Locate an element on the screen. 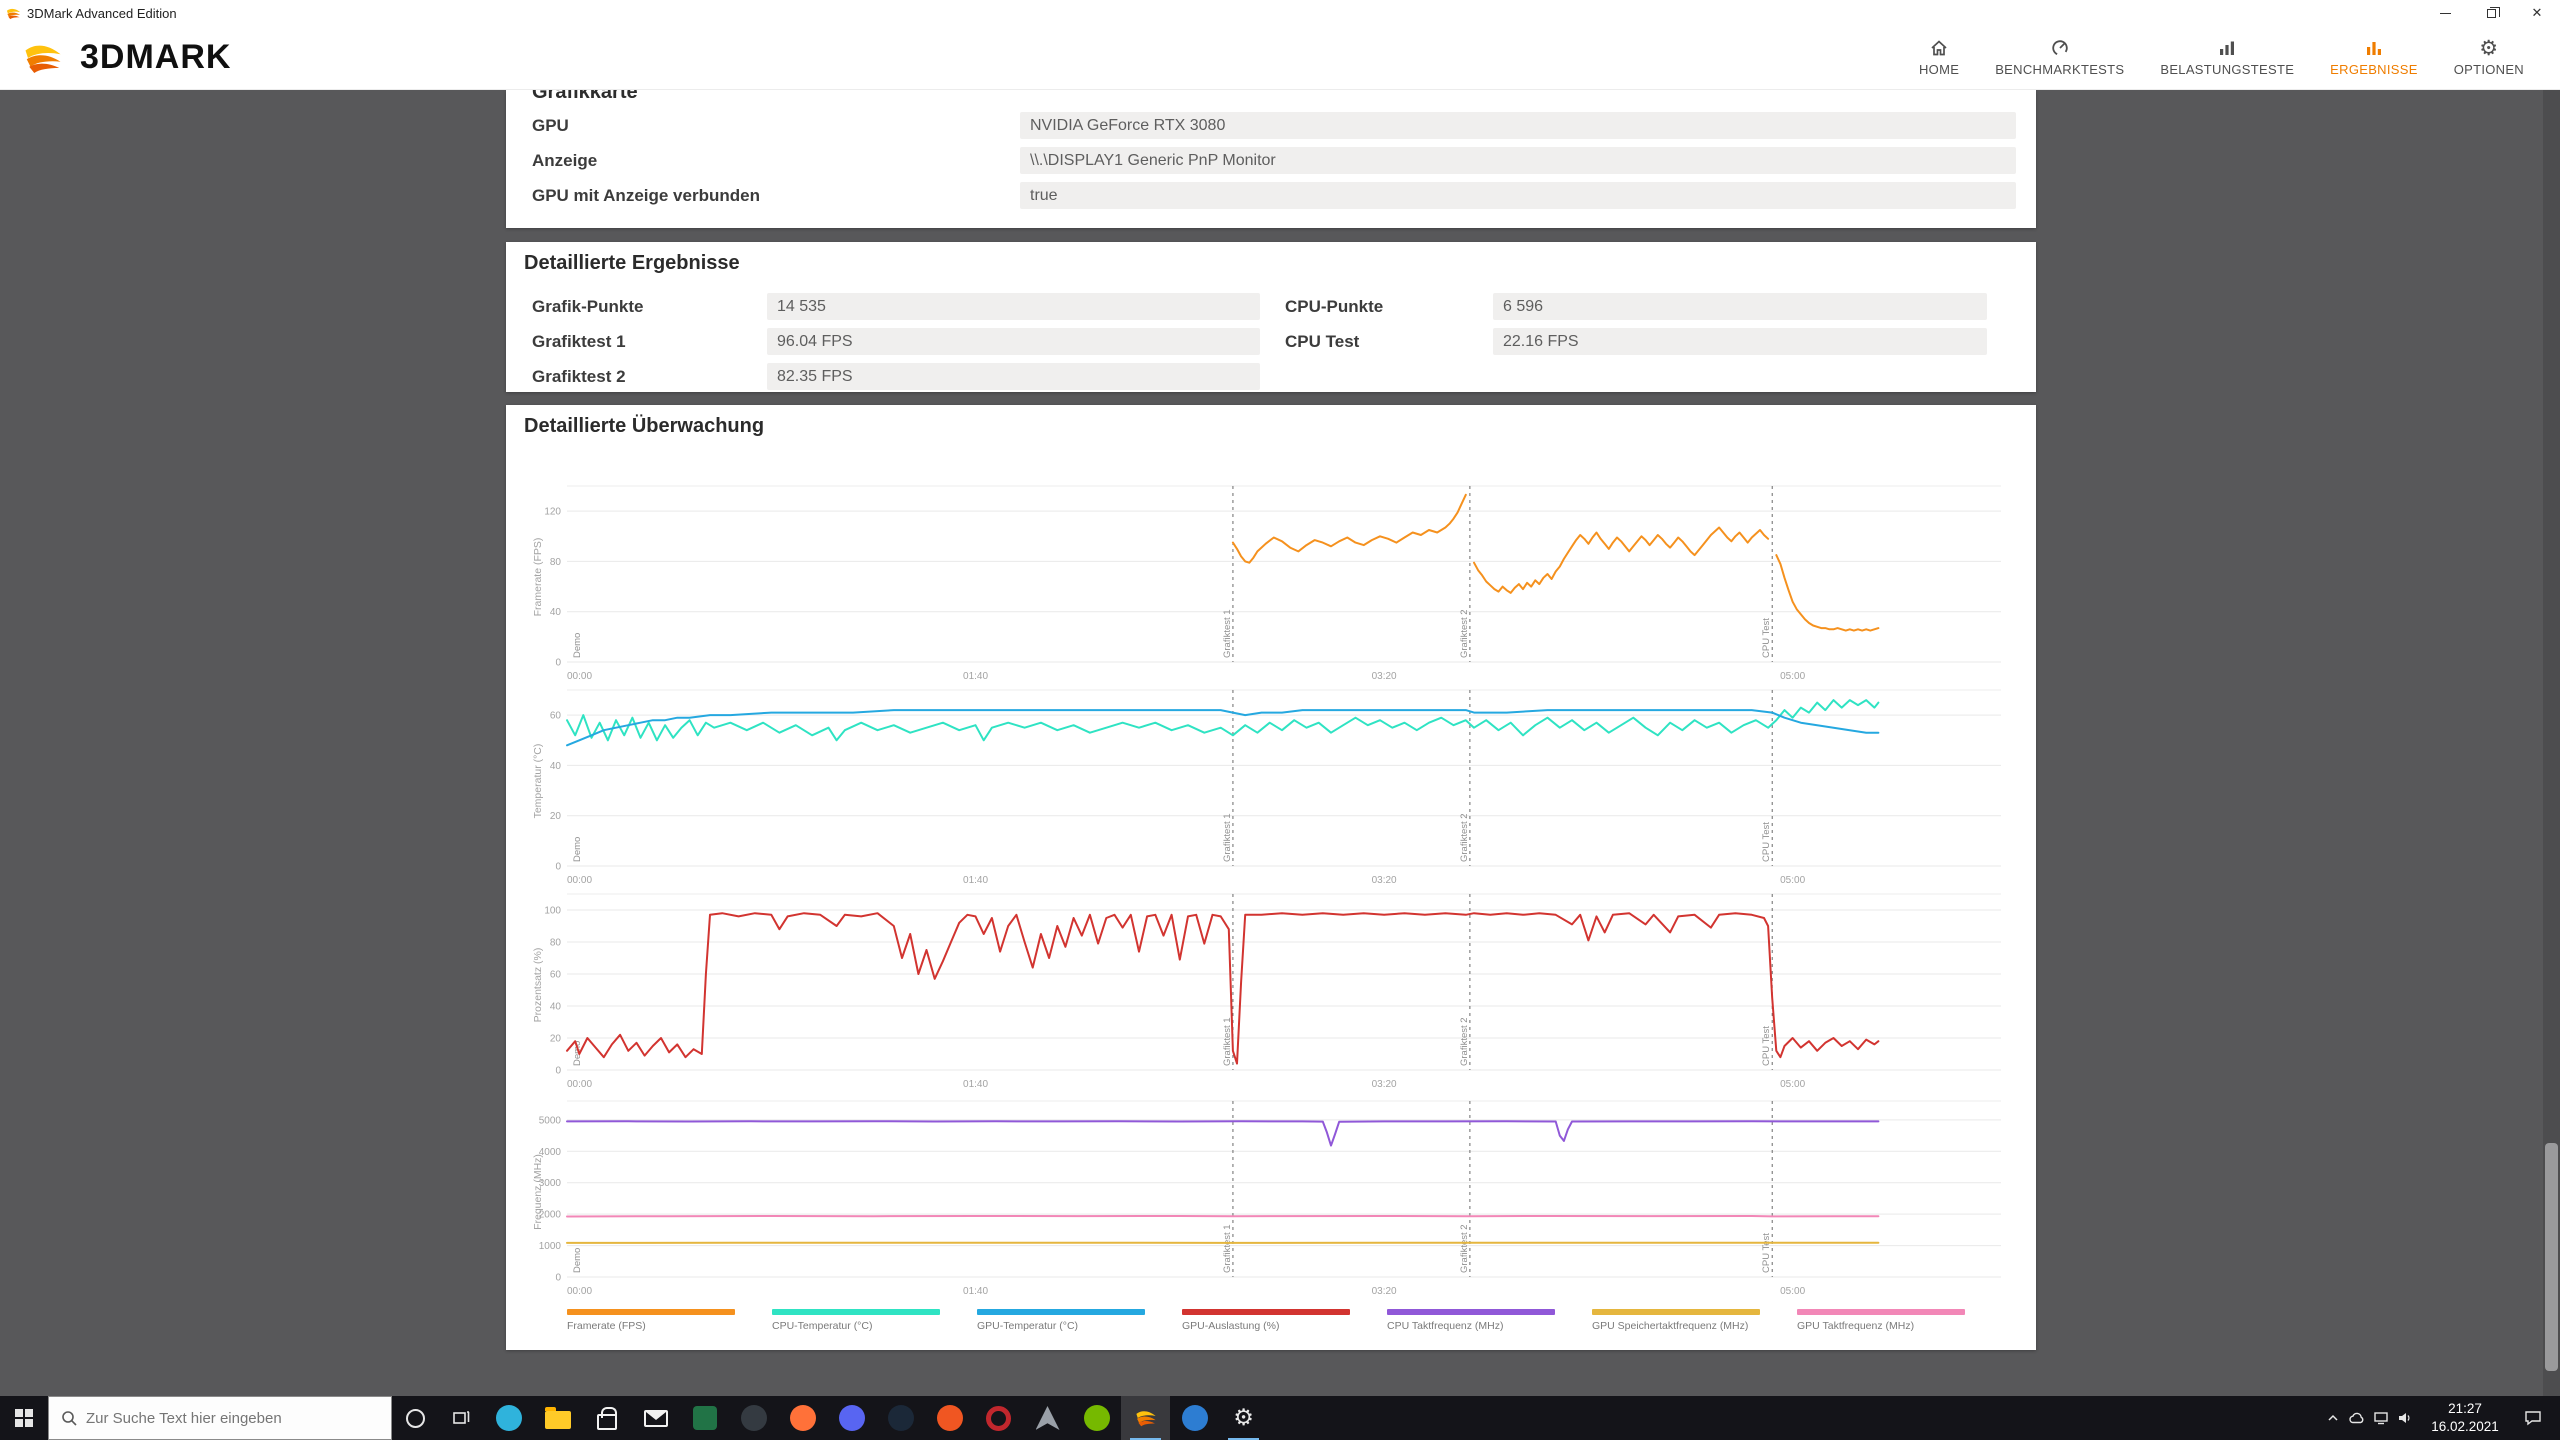 This screenshot has width=2560, height=1440. minimize-icon is located at coordinates (2445, 13).